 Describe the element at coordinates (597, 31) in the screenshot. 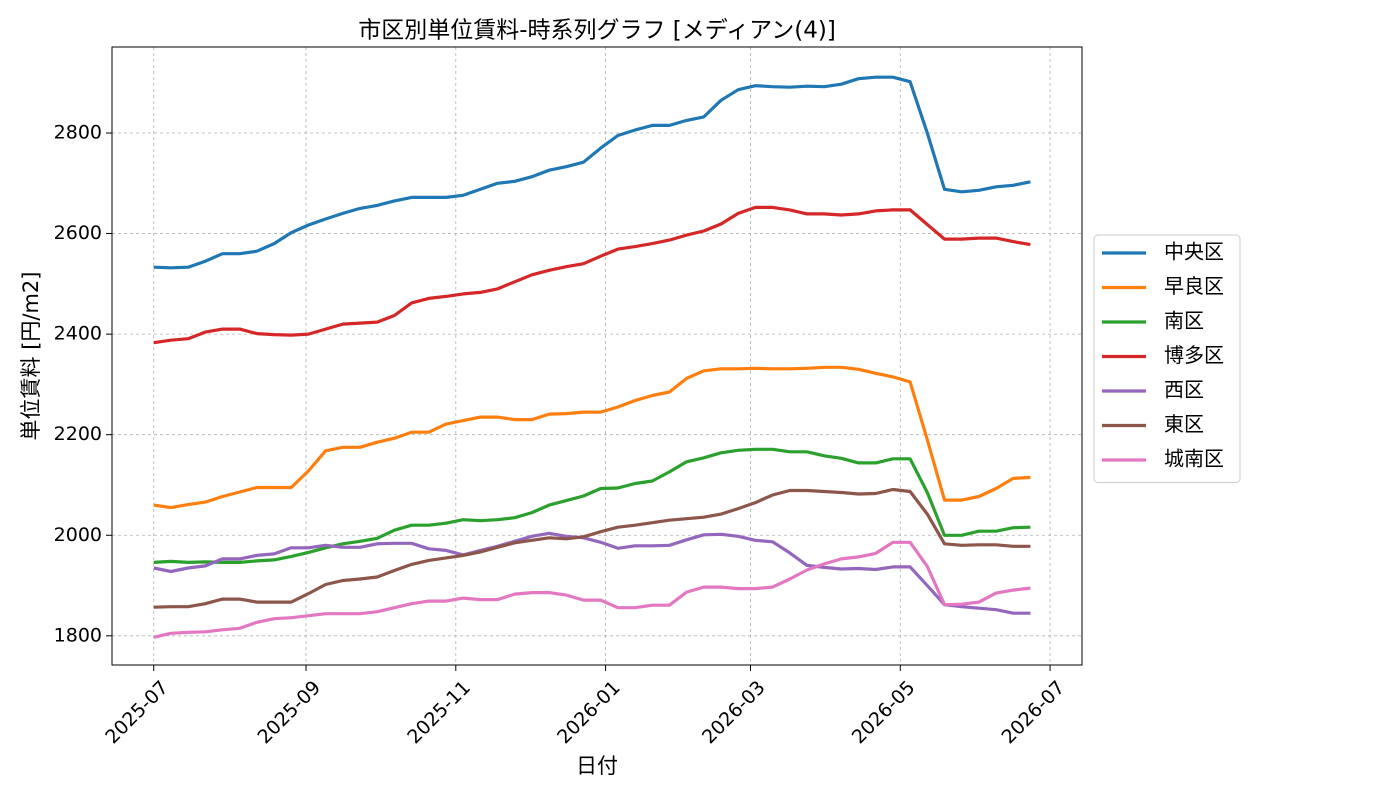

I see `chart-title: 市区別単位賃料-時系列グラフ [メディアン(4)]` at that location.